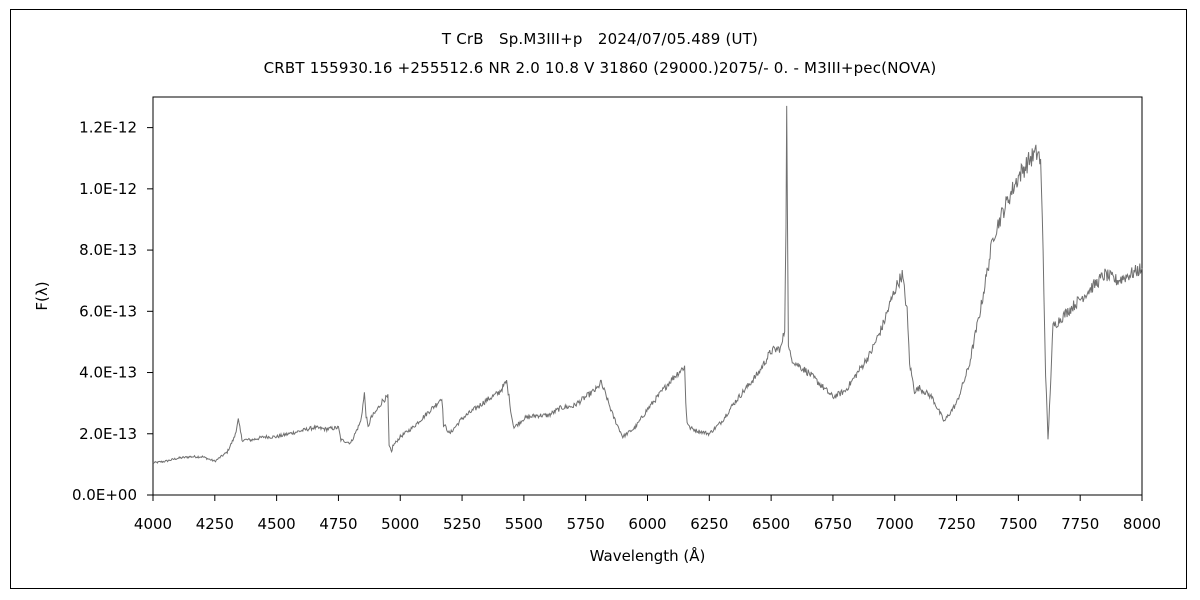 The width and height of the screenshot is (1200, 600). What do you see at coordinates (1142, 524) in the screenshot?
I see `x-tick-label: 8000` at bounding box center [1142, 524].